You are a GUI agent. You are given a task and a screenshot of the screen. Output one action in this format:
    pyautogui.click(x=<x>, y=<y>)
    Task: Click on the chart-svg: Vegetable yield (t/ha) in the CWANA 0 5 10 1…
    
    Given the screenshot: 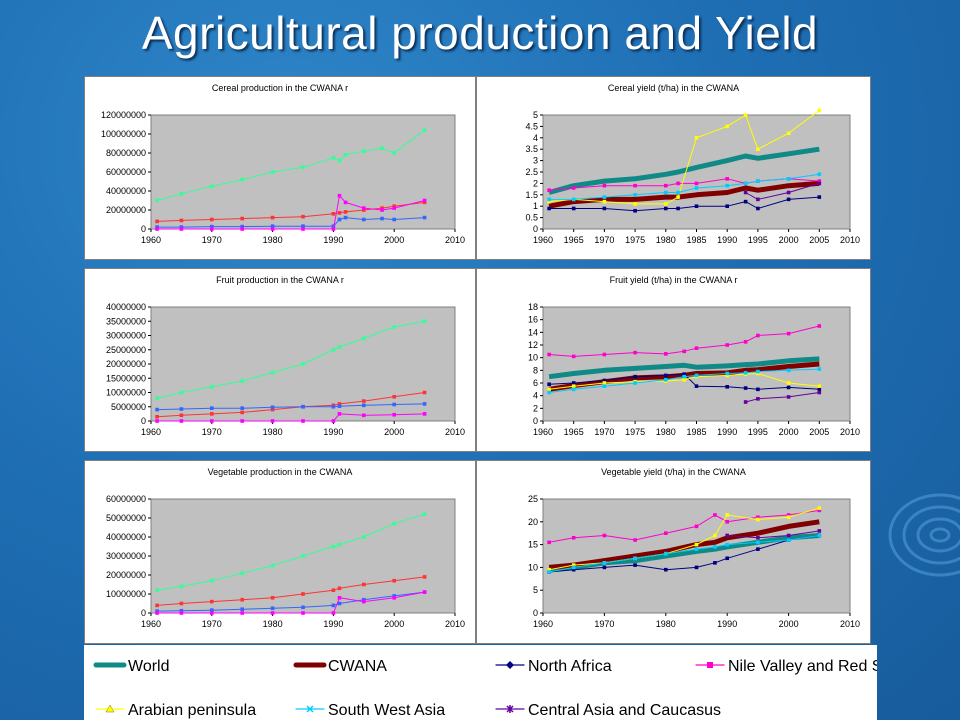 What is the action you would take?
    pyautogui.click(x=694, y=548)
    